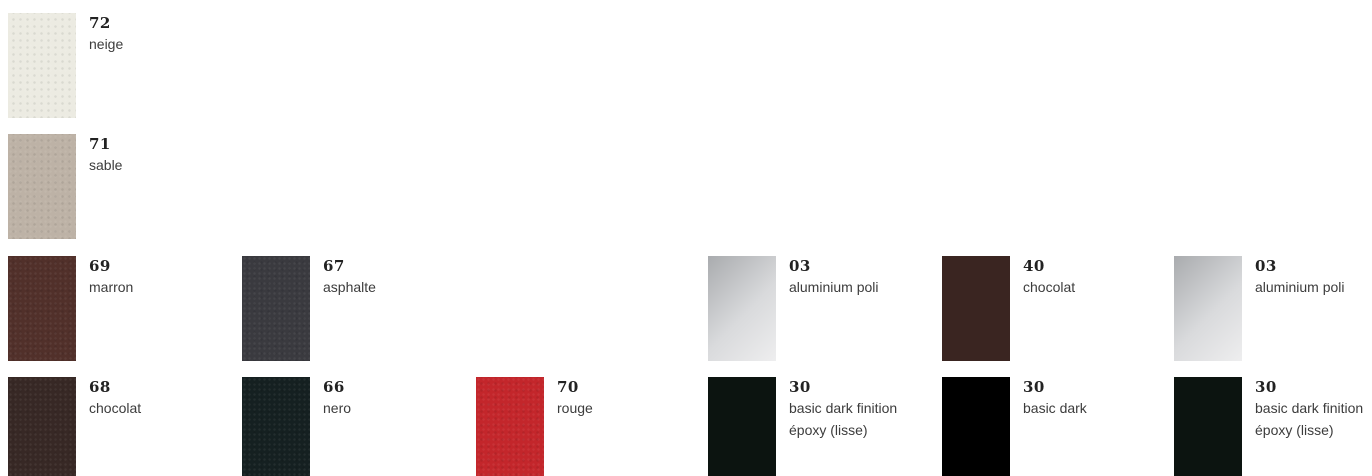 This screenshot has width=1372, height=476. What do you see at coordinates (1055, 408) in the screenshot?
I see `swatch-name: basic dark` at bounding box center [1055, 408].